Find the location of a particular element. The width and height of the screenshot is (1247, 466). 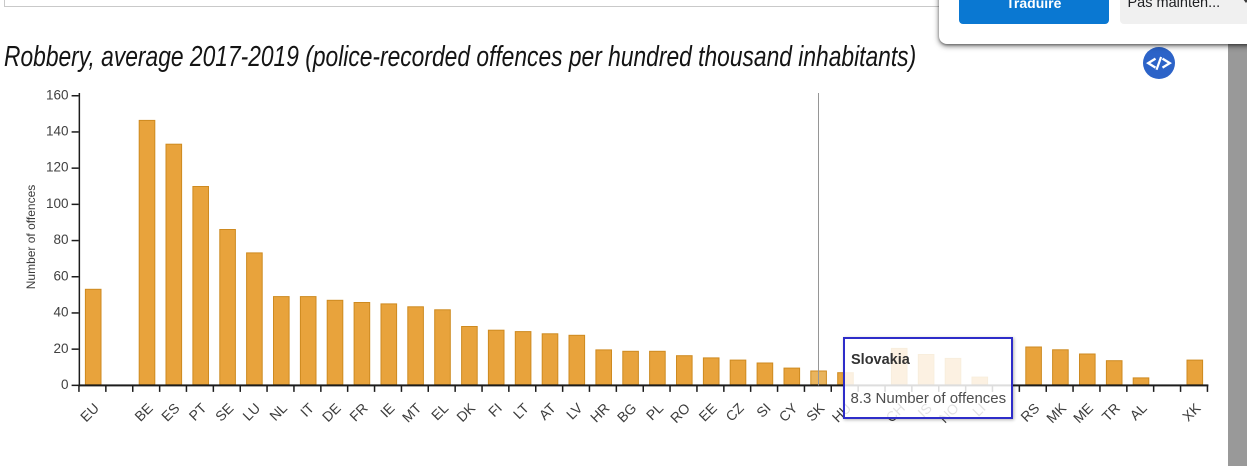

svg-text: EU is located at coordinates (89, 412).